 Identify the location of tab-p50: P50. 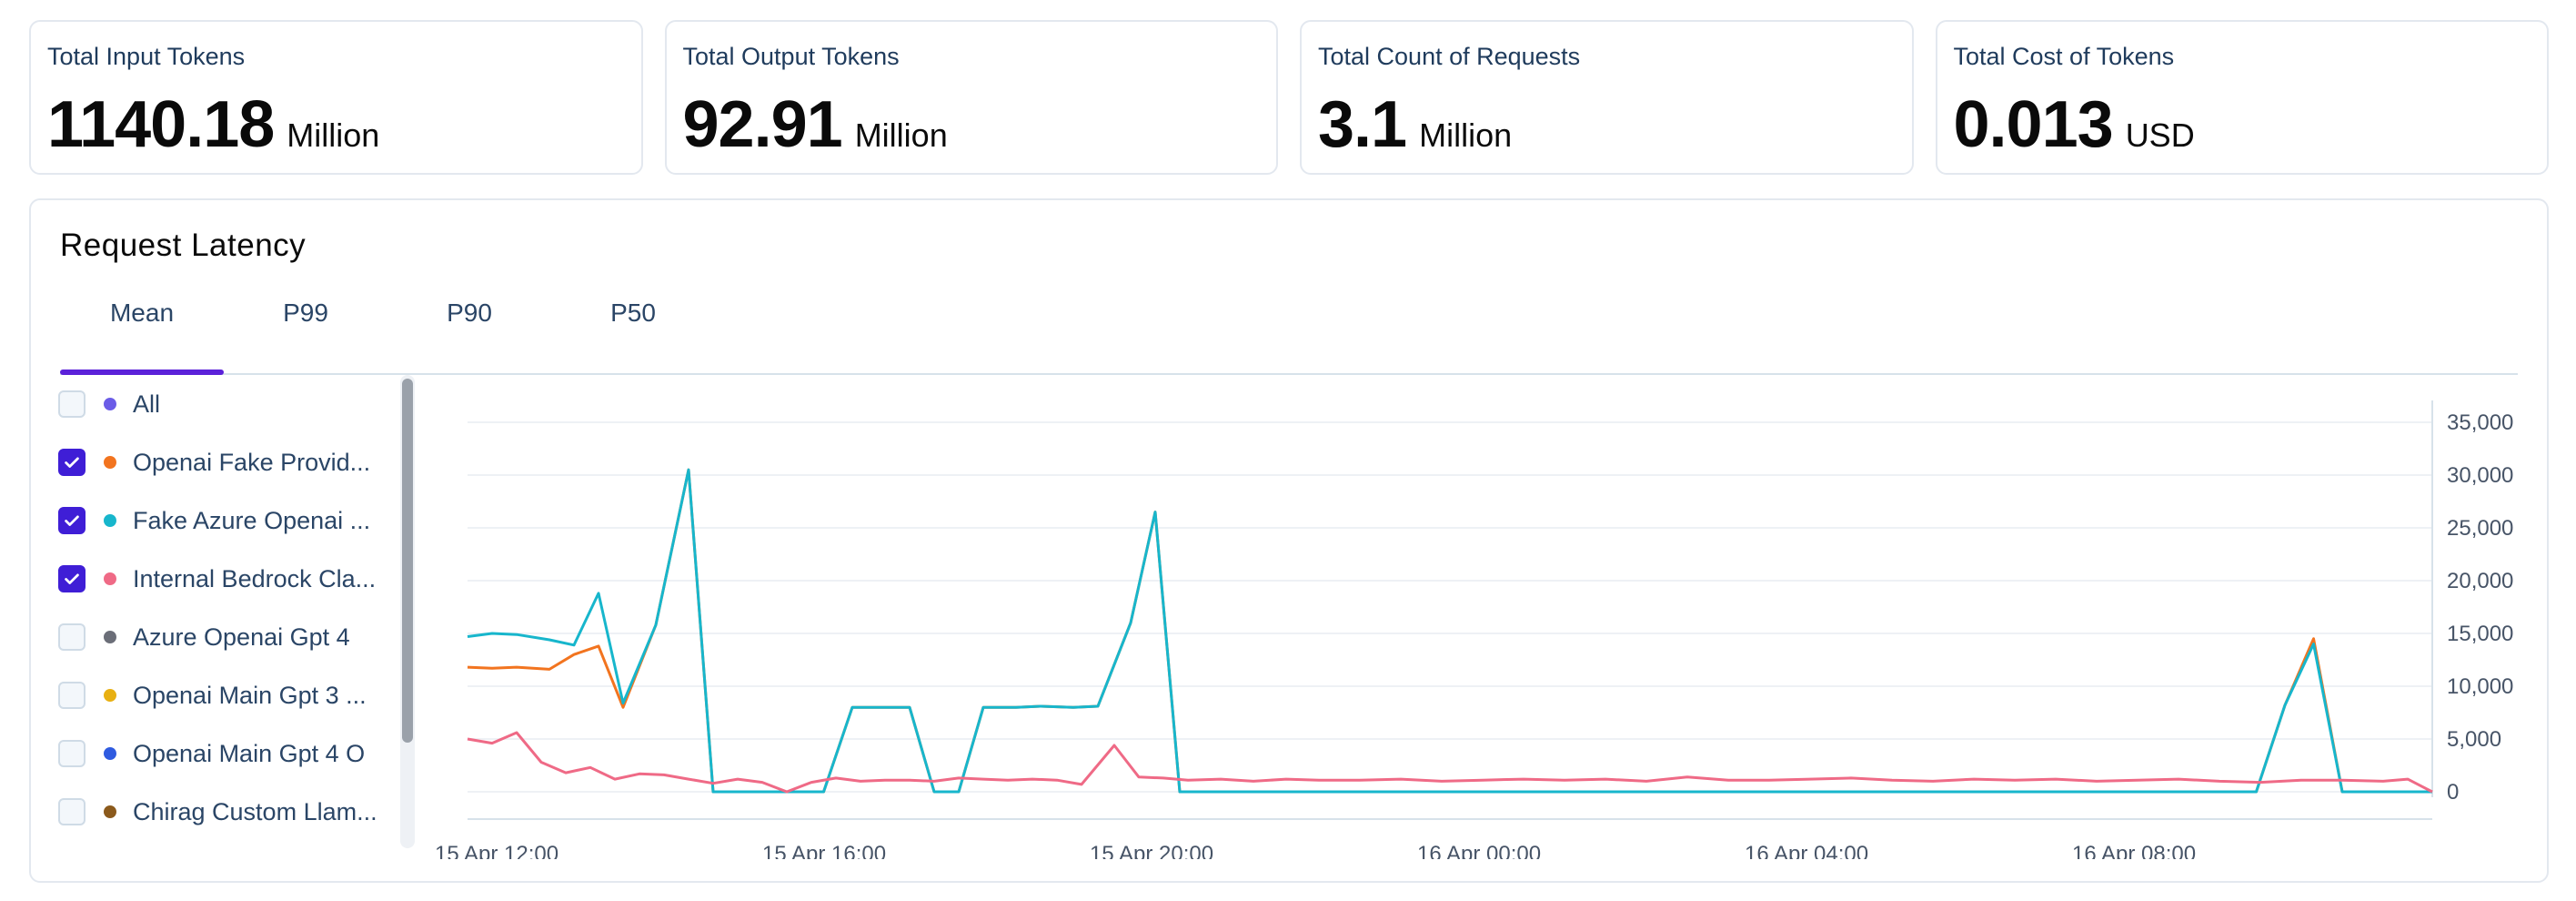
(633, 313).